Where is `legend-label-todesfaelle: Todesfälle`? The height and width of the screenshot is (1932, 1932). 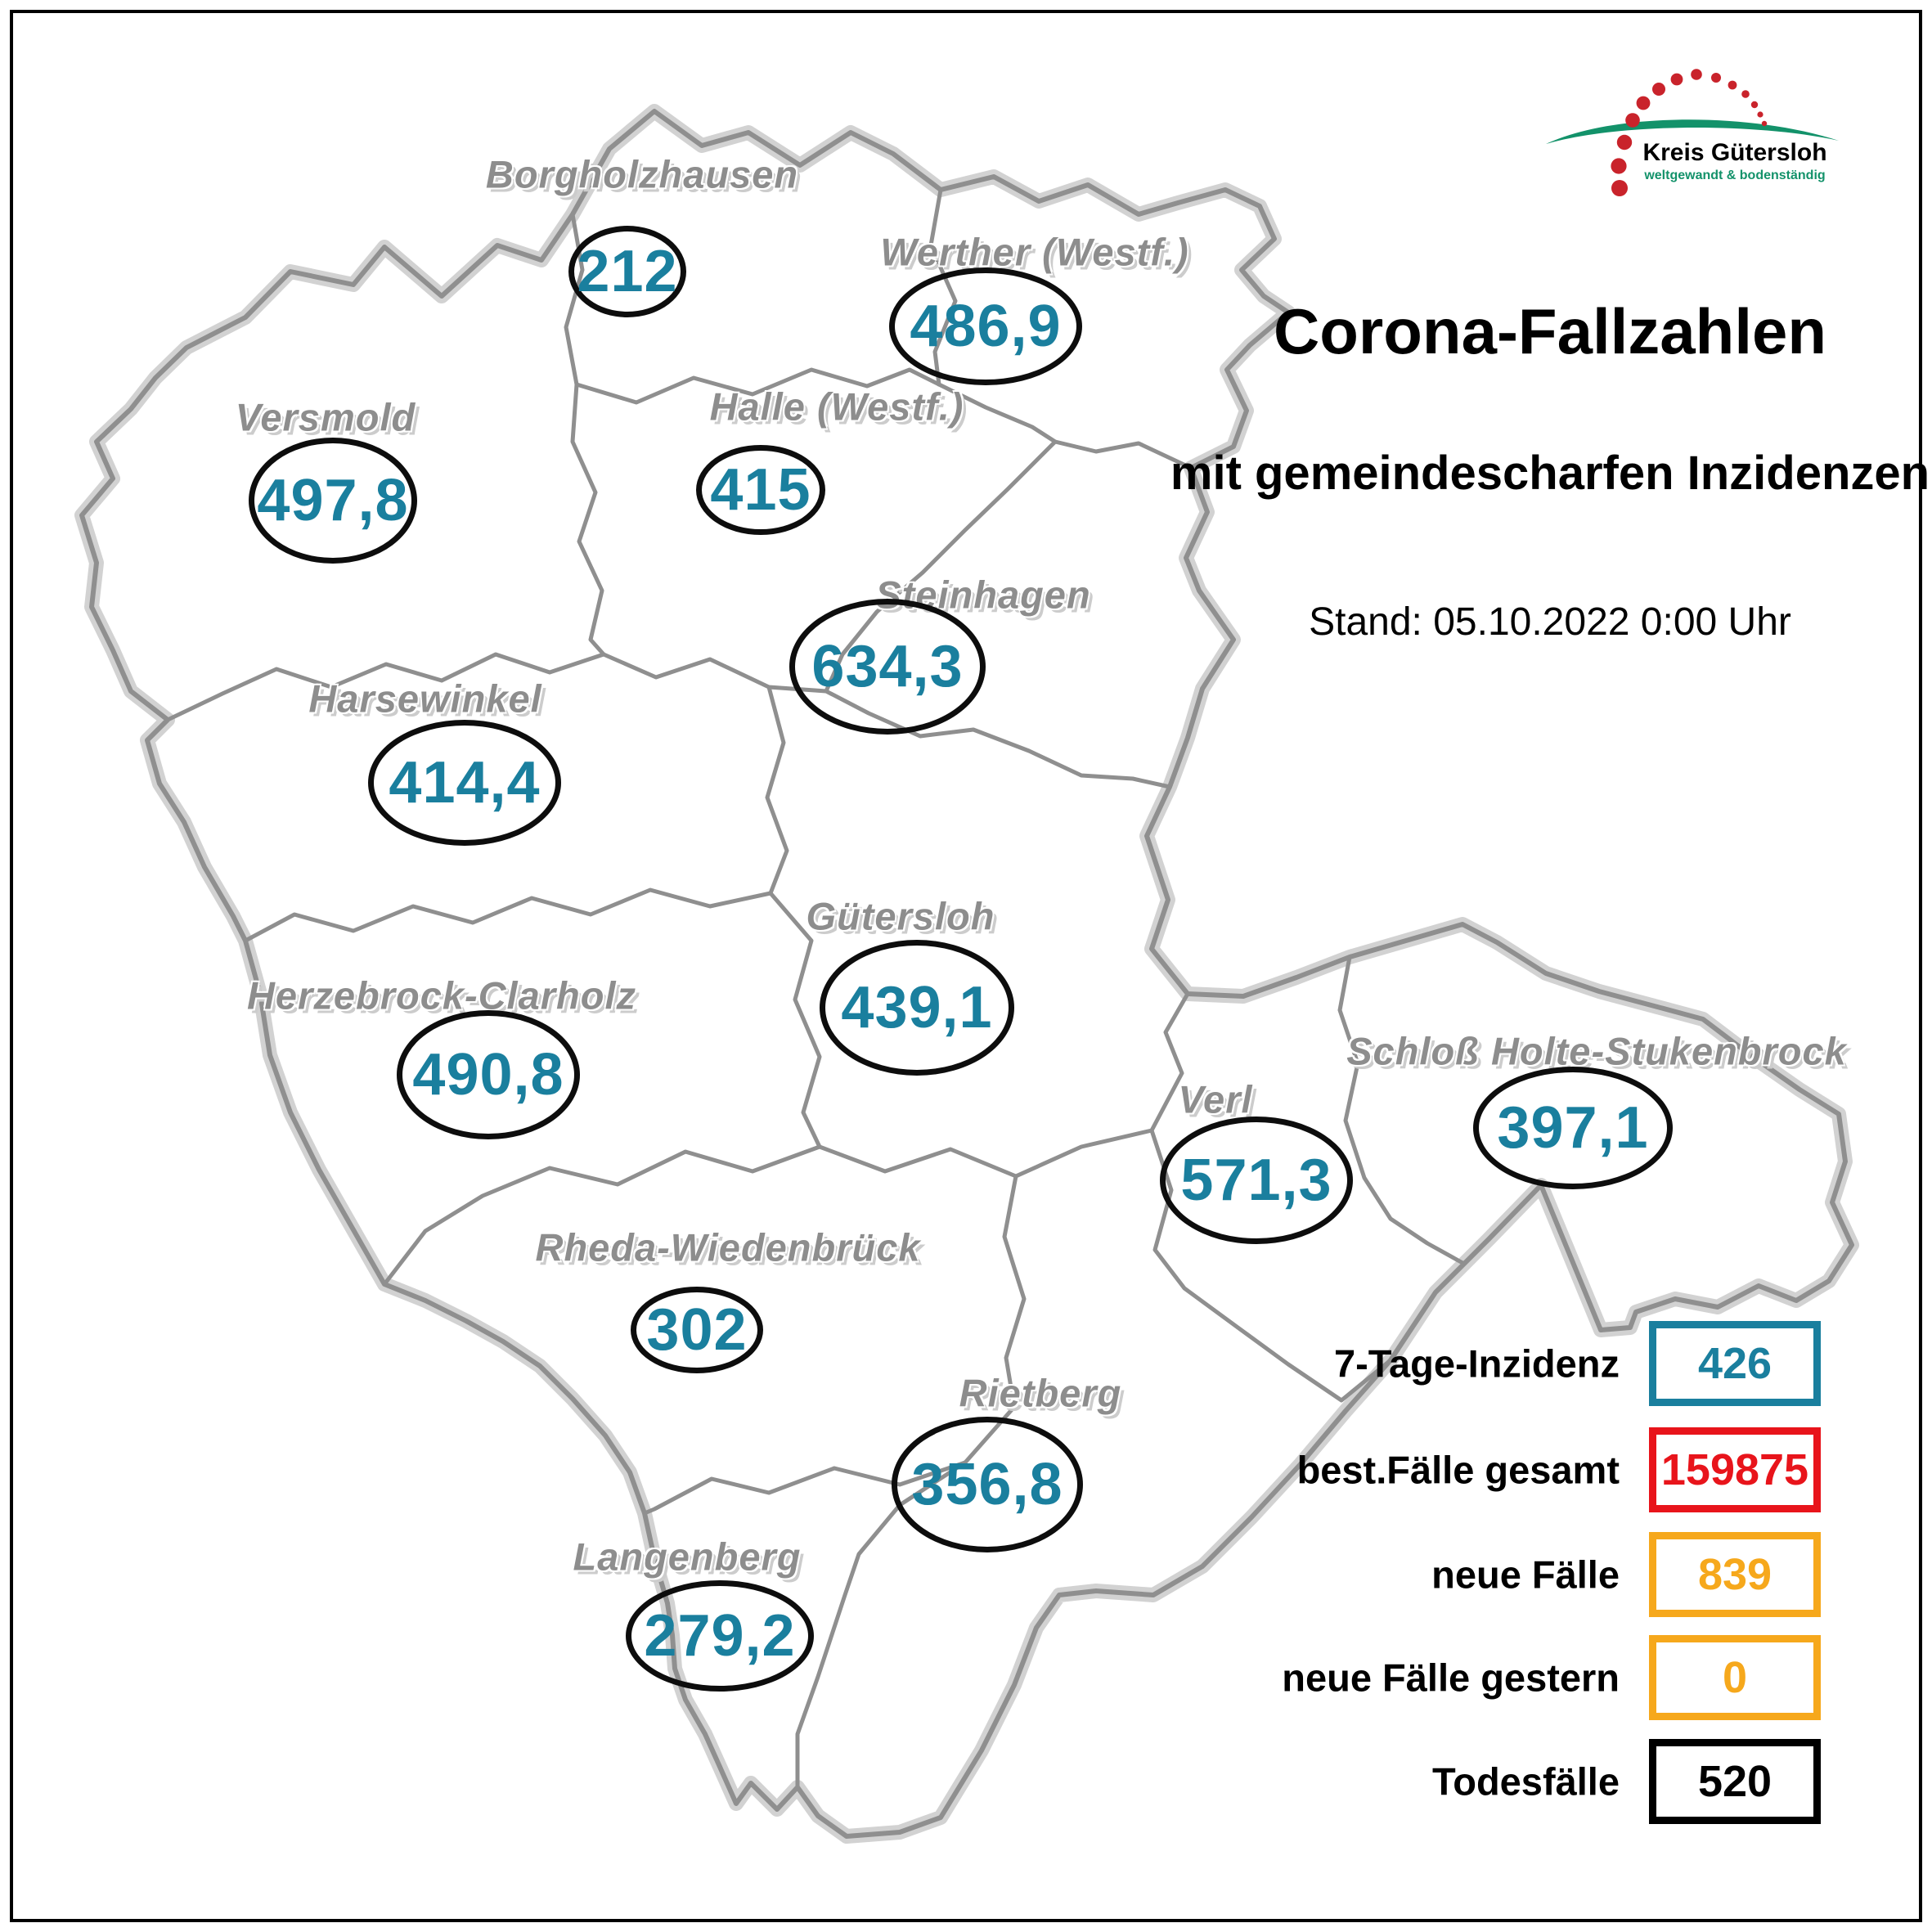
legend-label-todesfaelle: Todesfälle is located at coordinates (1526, 1782).